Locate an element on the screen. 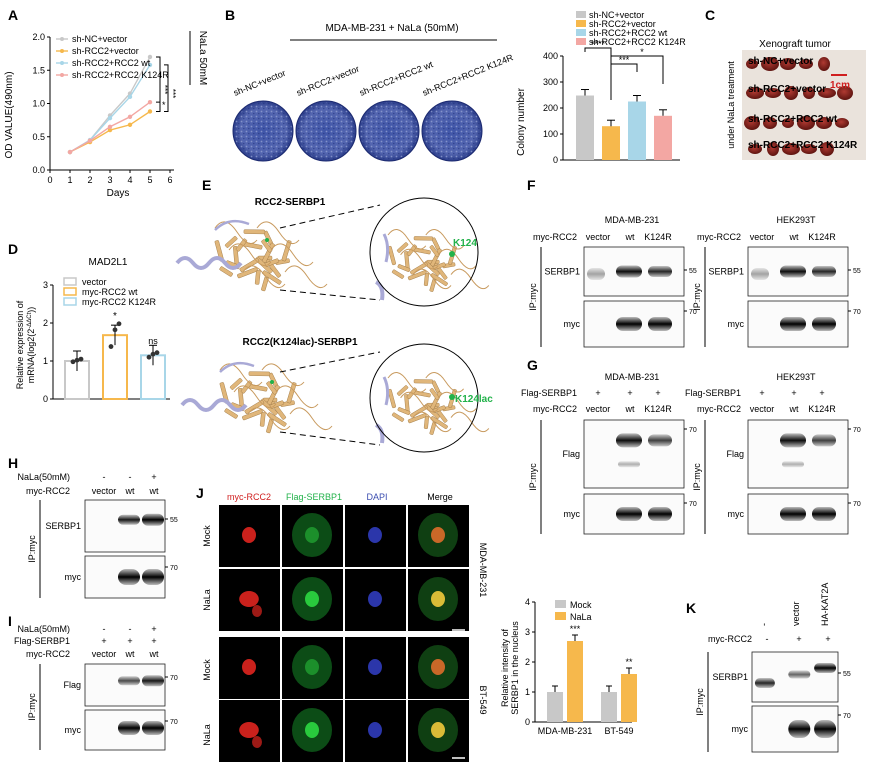  c-scale-label: 1cm is located at coordinates (840, 85).